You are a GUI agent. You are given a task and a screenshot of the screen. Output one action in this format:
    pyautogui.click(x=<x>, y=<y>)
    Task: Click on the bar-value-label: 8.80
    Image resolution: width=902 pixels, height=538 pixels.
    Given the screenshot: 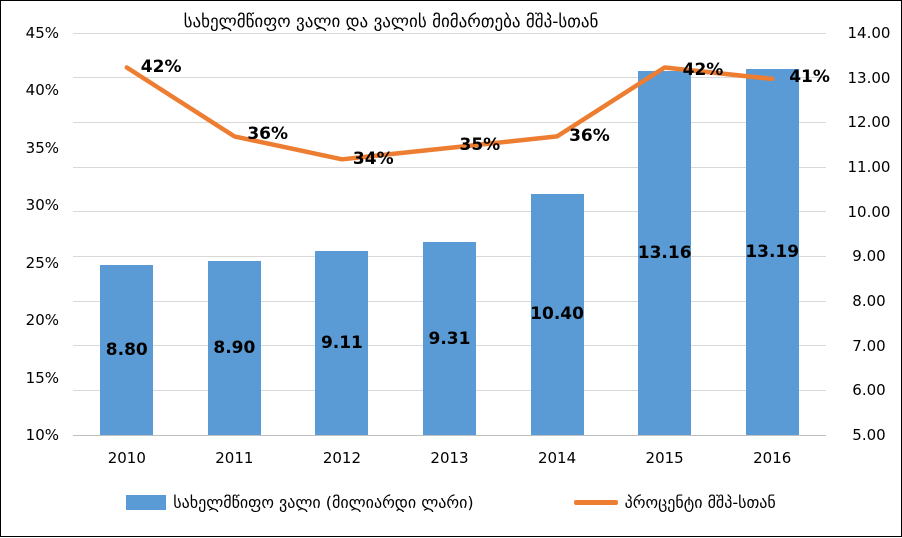 What is the action you would take?
    pyautogui.click(x=126, y=350)
    